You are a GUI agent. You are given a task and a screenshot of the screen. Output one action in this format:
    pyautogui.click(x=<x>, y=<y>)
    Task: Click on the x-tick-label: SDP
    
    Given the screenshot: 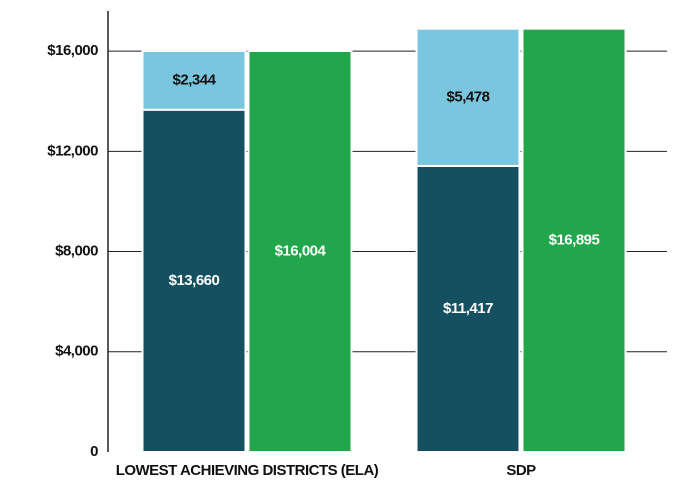 What is the action you would take?
    pyautogui.click(x=521, y=470)
    